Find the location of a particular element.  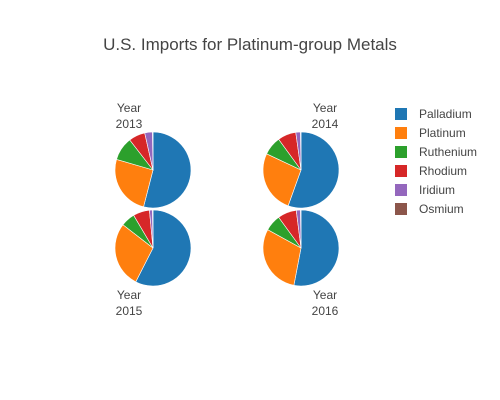

legend-item-palladium: Palladium is located at coordinates (433, 114).